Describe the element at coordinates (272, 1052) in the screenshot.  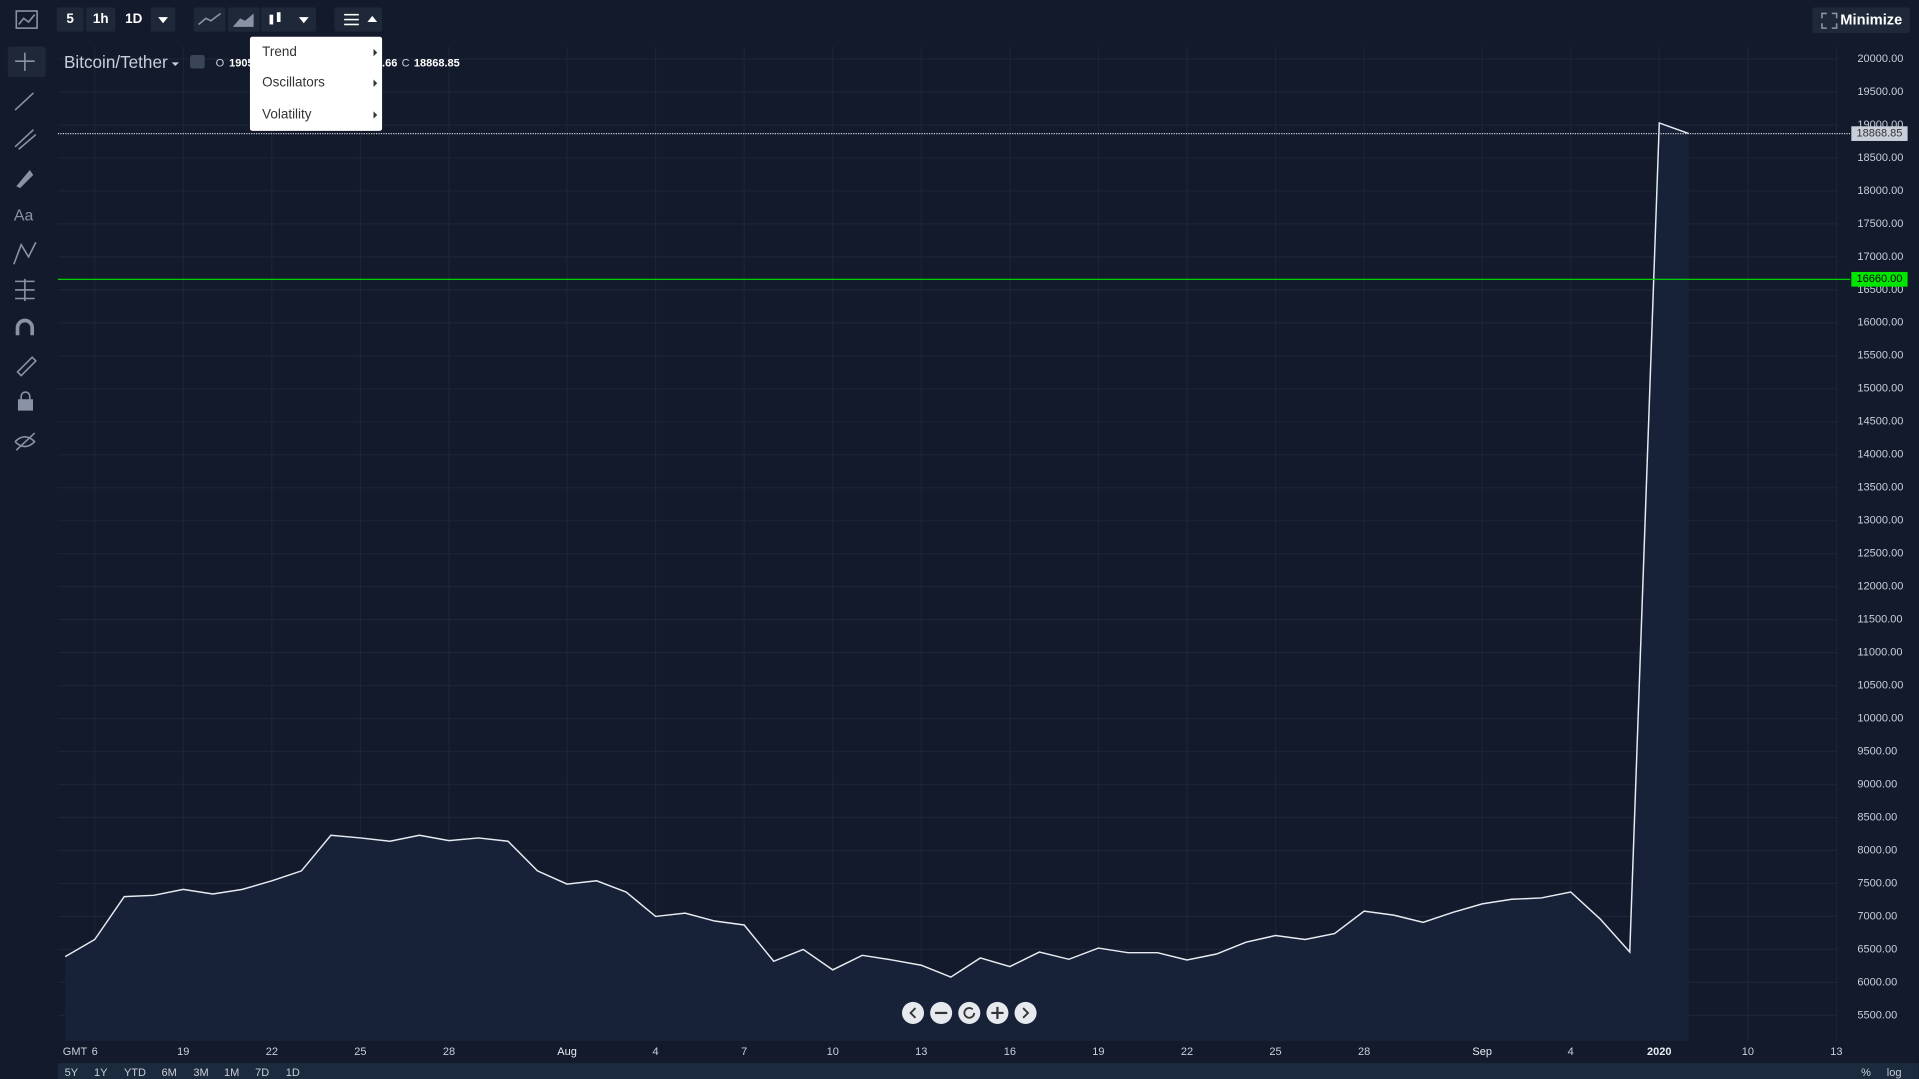
I see `x-tick-label: 22` at that location.